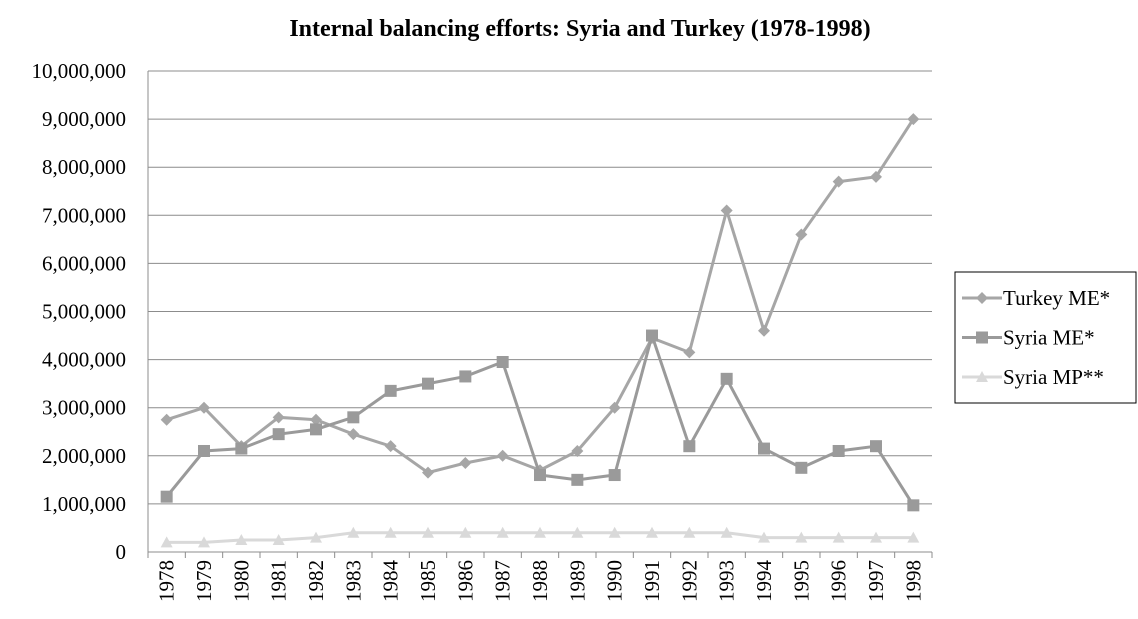 This screenshot has width=1138, height=619. Describe the element at coordinates (1053, 377) in the screenshot. I see `legend-label: Syria MP**` at that location.